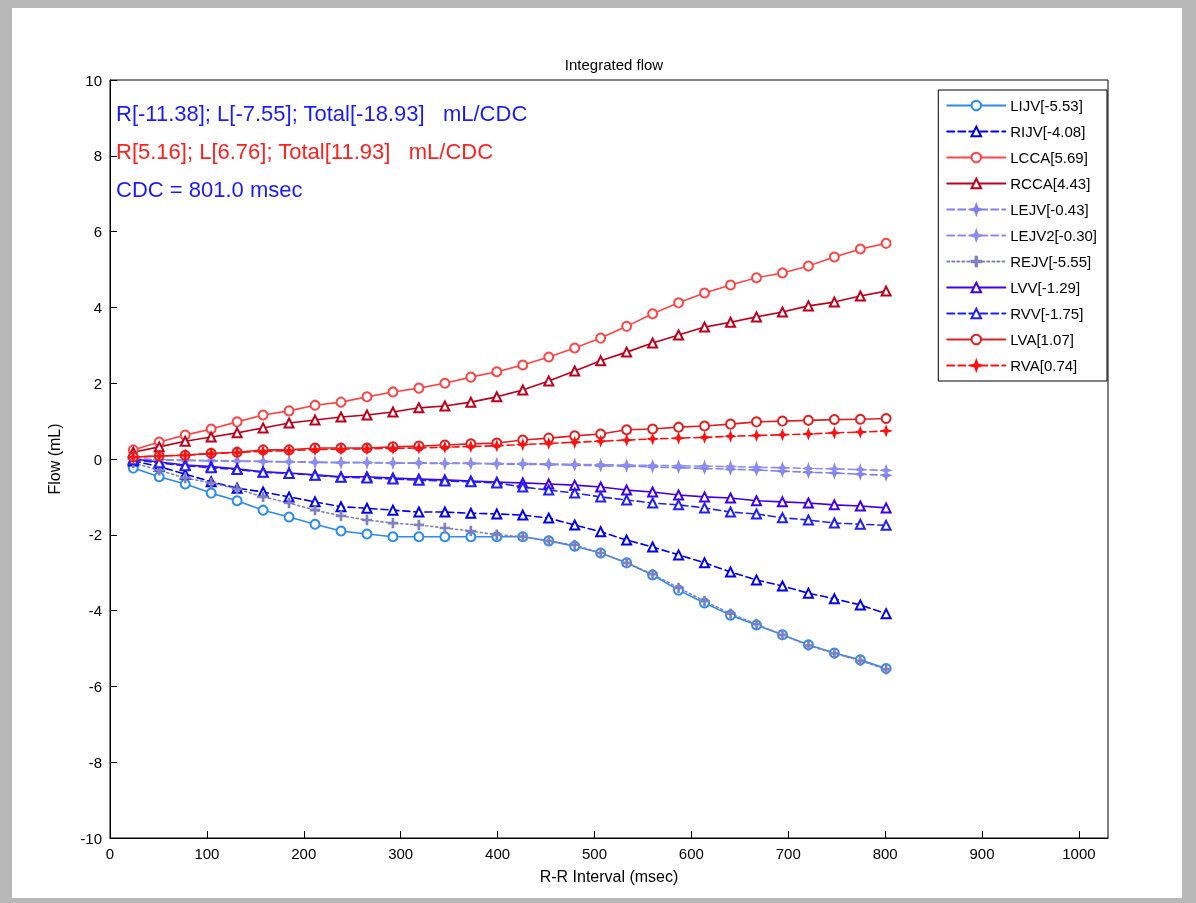  I want to click on y-tick-label: 0, so click(97, 459).